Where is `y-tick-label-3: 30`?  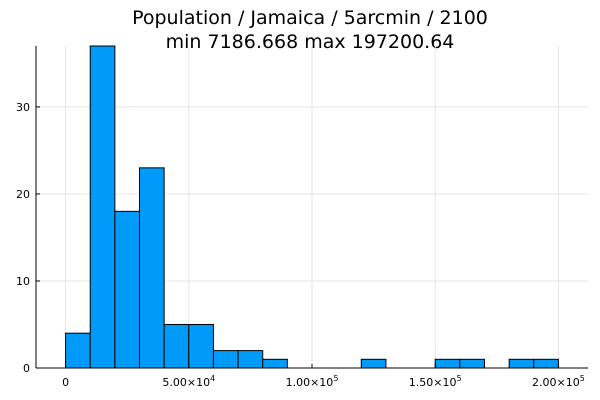 y-tick-label-3: 30 is located at coordinates (23, 107).